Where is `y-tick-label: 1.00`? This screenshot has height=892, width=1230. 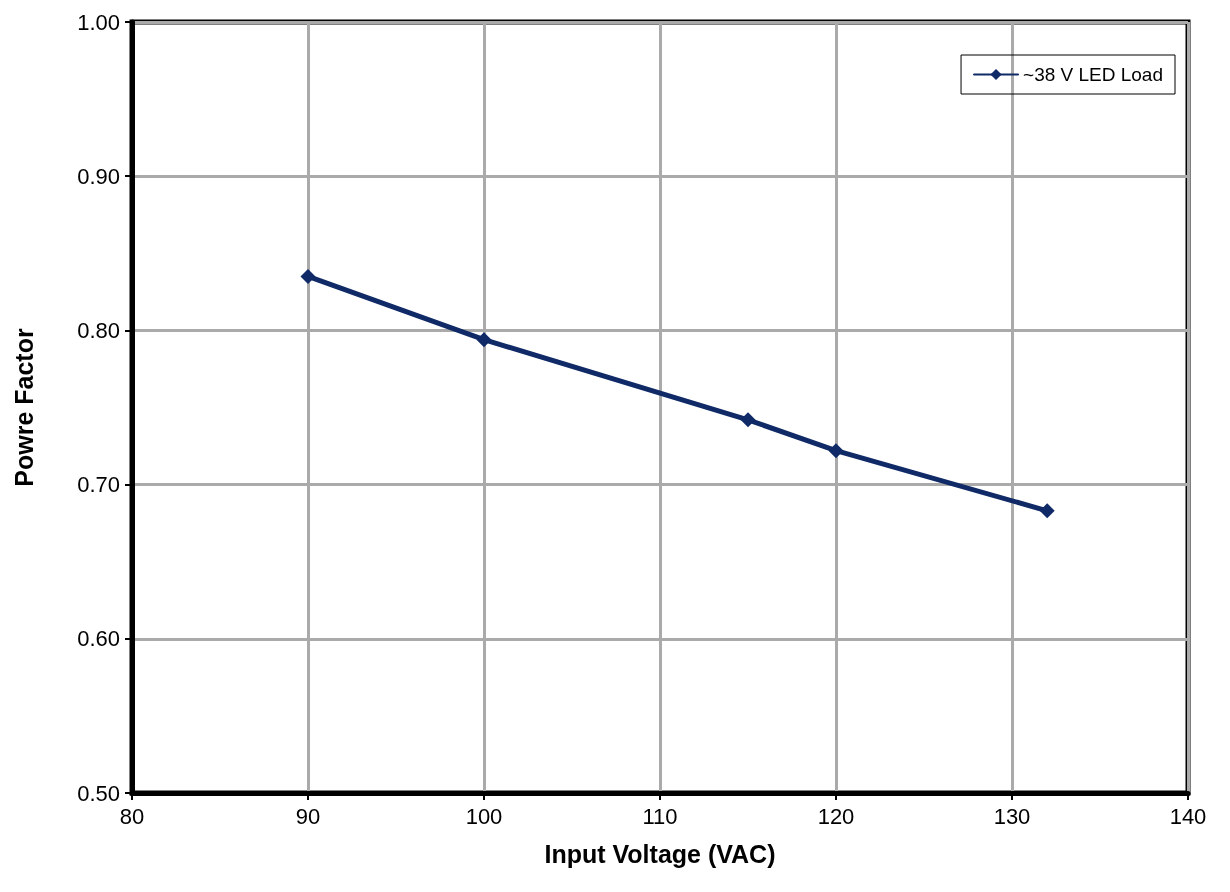 y-tick-label: 1.00 is located at coordinates (98, 22).